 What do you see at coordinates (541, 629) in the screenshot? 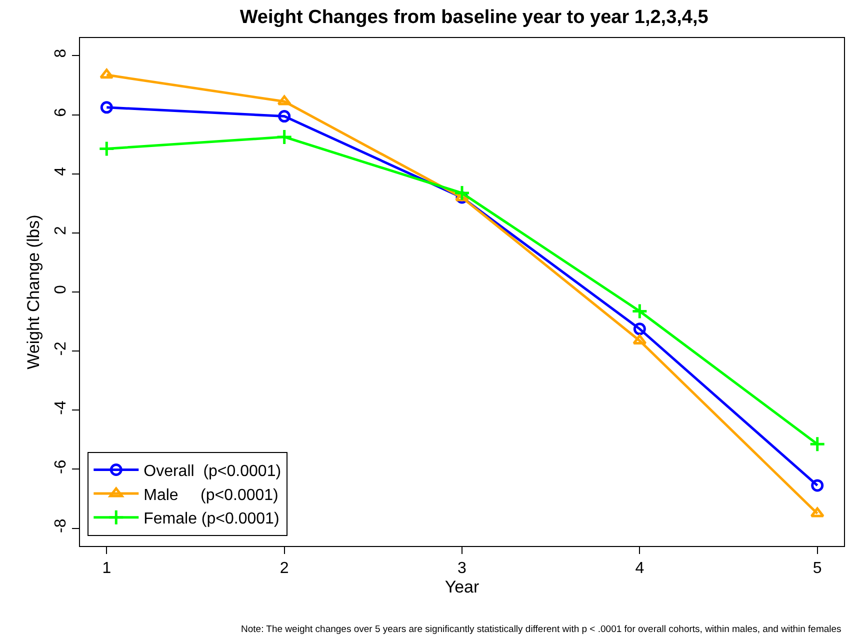
I see `text: Note: The weight changes over 5 years are significantly statistically different with p < .0001 for overall cohorts, within males, and within females` at bounding box center [541, 629].